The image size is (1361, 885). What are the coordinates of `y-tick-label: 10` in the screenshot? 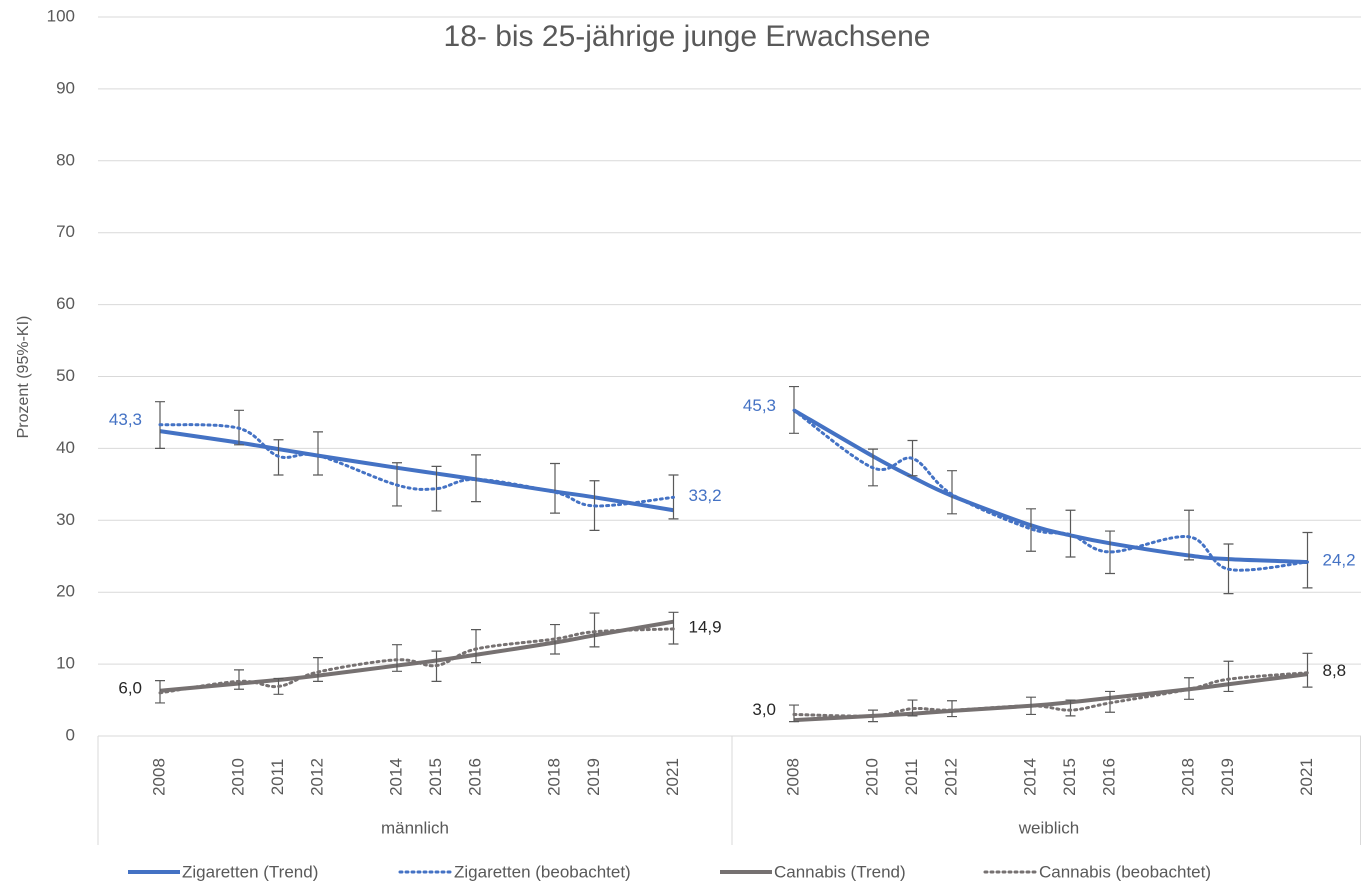 It's located at (65, 663).